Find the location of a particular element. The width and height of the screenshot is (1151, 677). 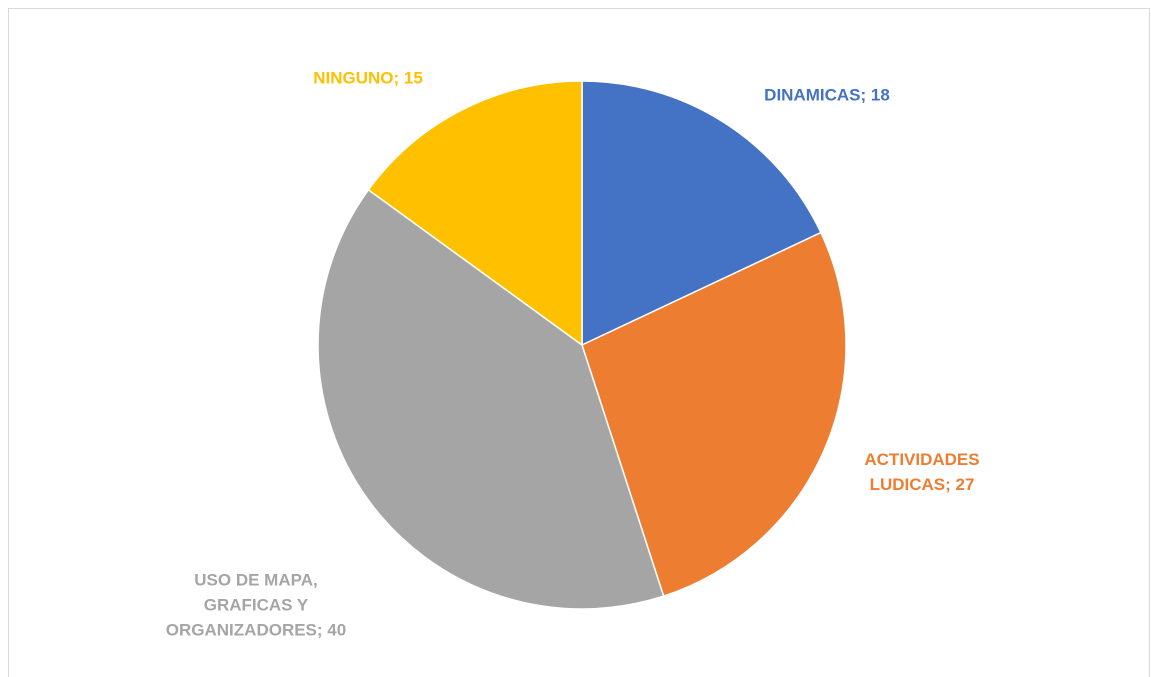

data-label: NINGUNO; 15 is located at coordinates (368, 78).